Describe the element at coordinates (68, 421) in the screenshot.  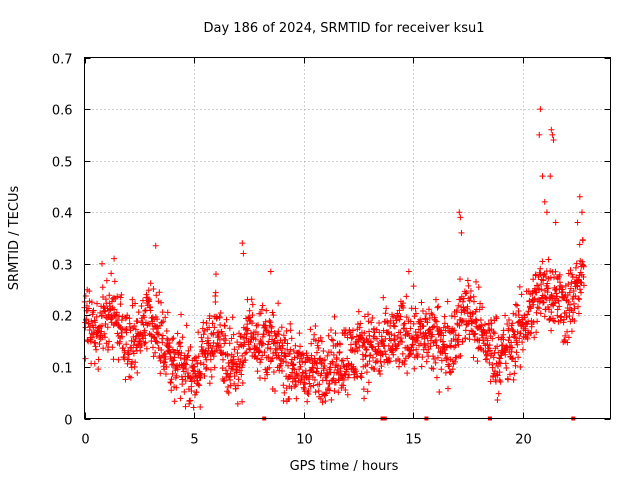
I see `y-tick-label: 0` at that location.